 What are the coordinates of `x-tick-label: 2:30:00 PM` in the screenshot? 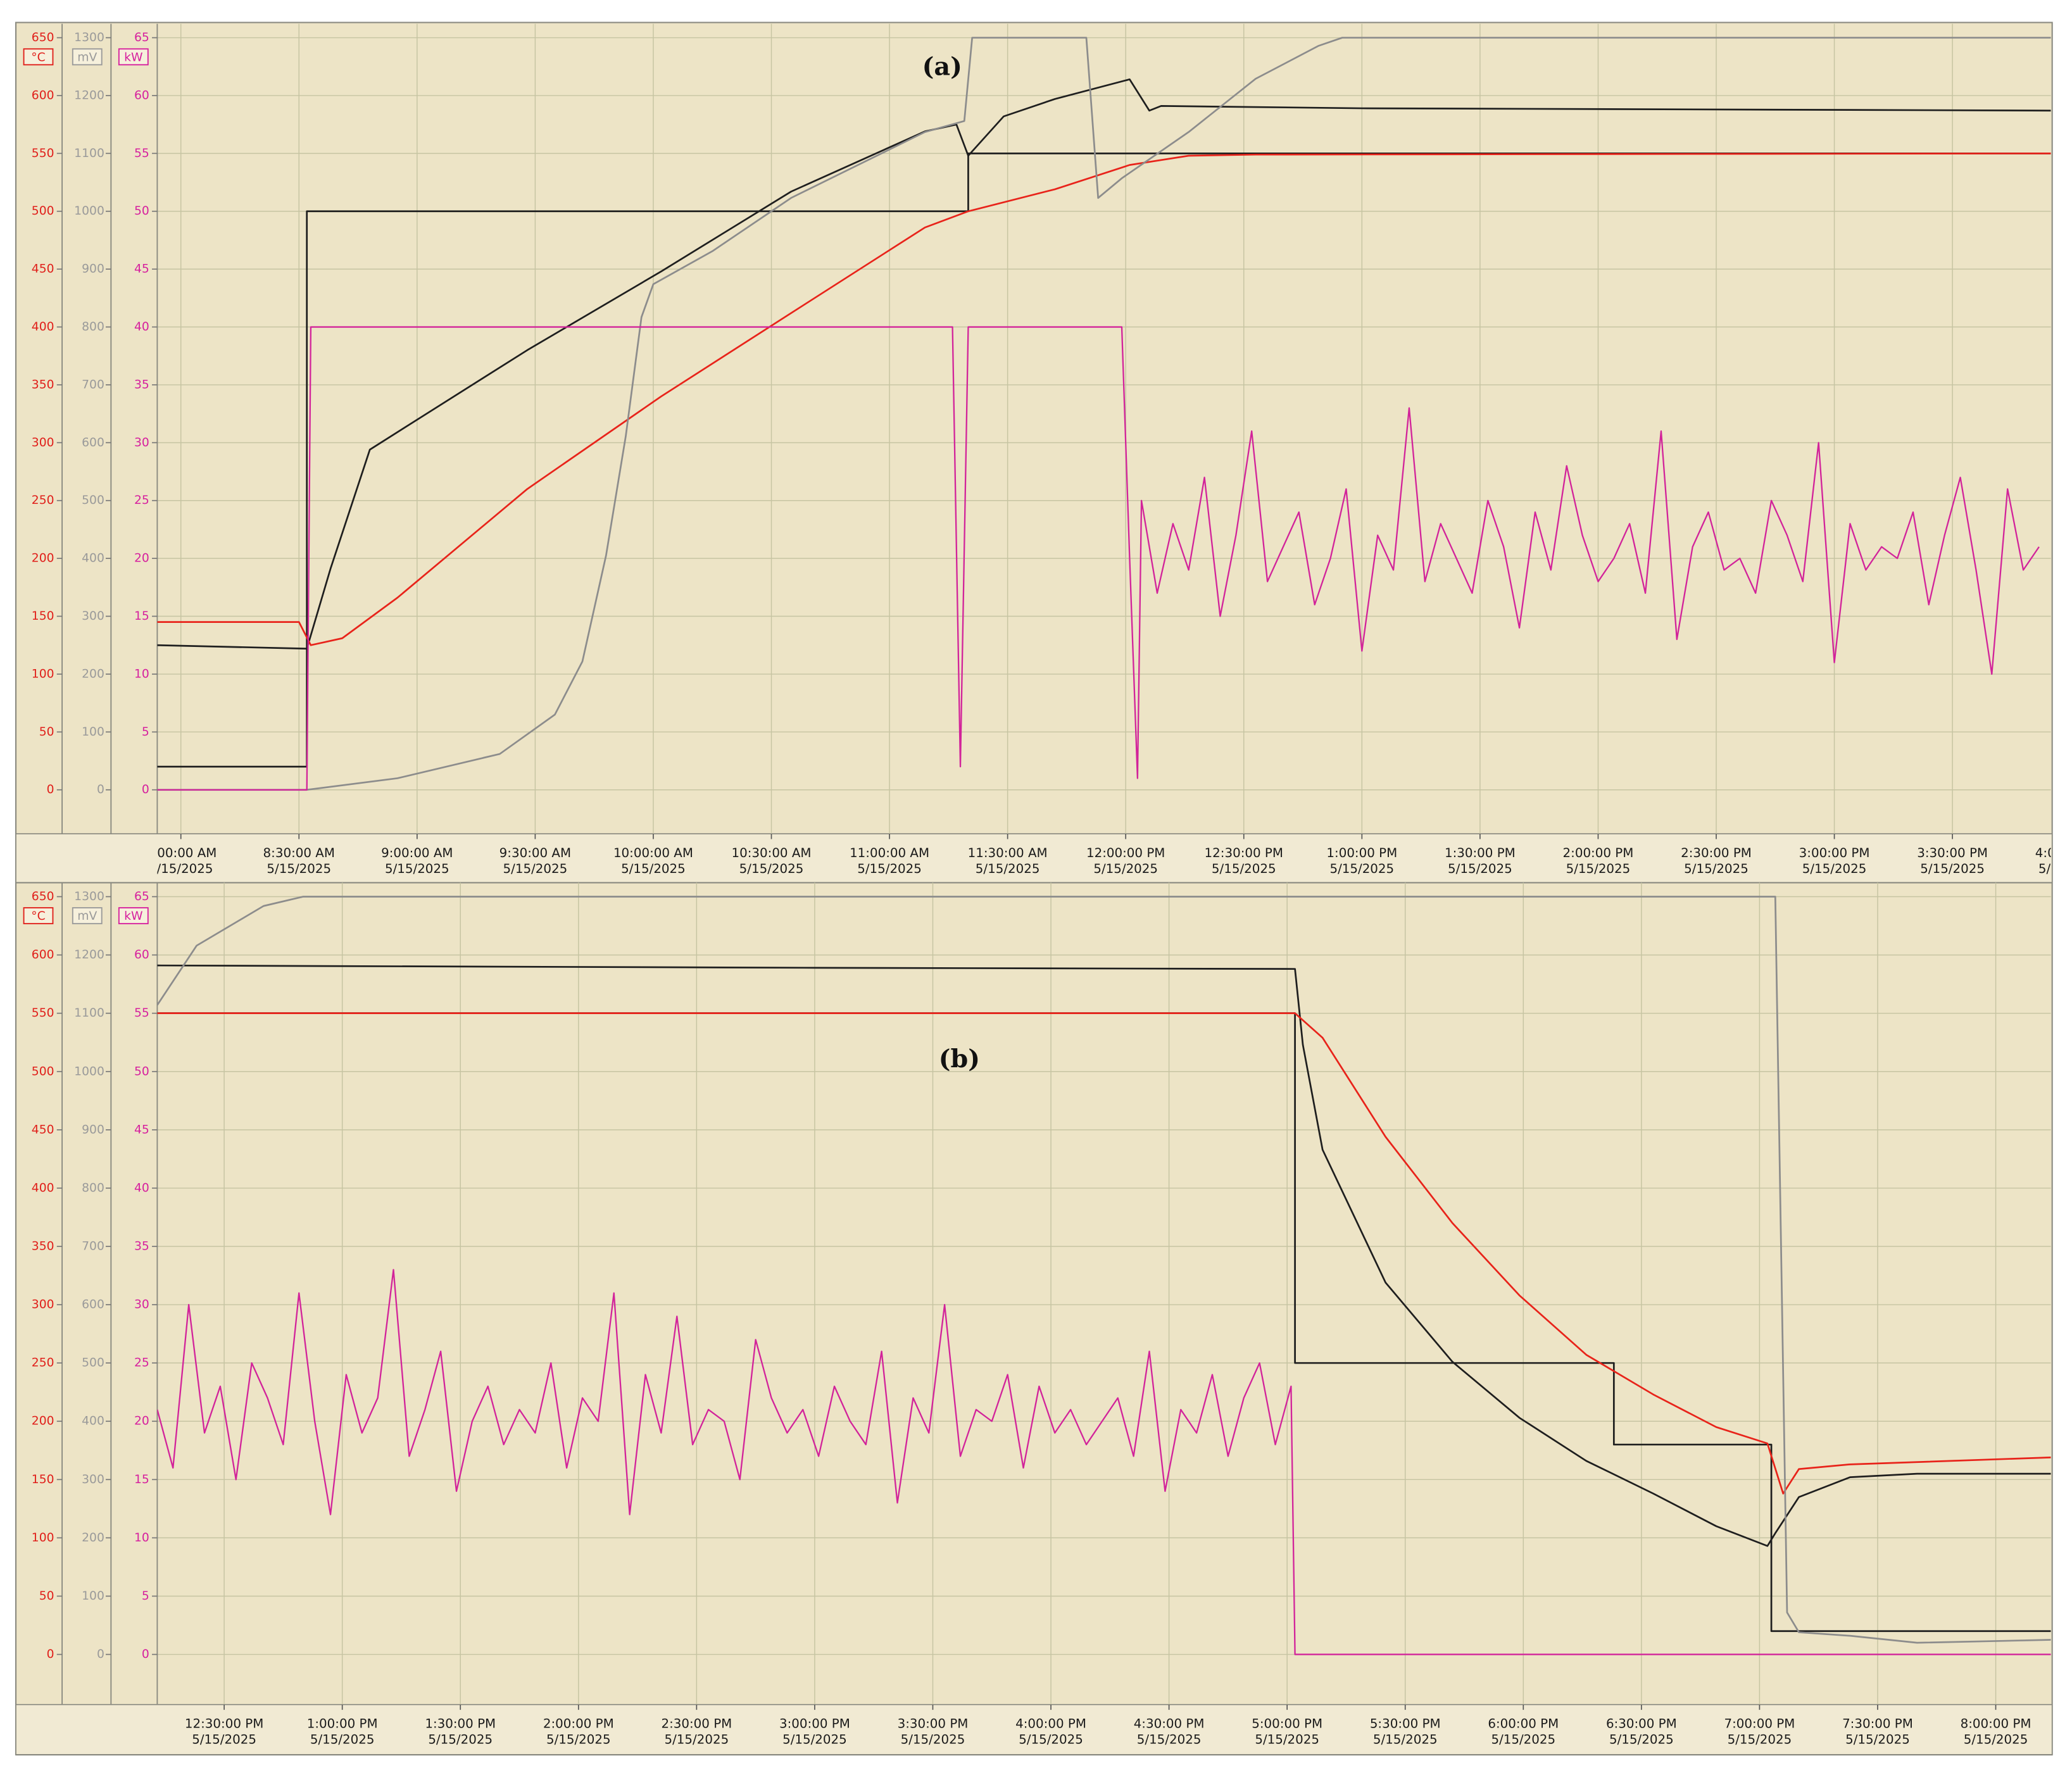 It's located at (697, 1724).